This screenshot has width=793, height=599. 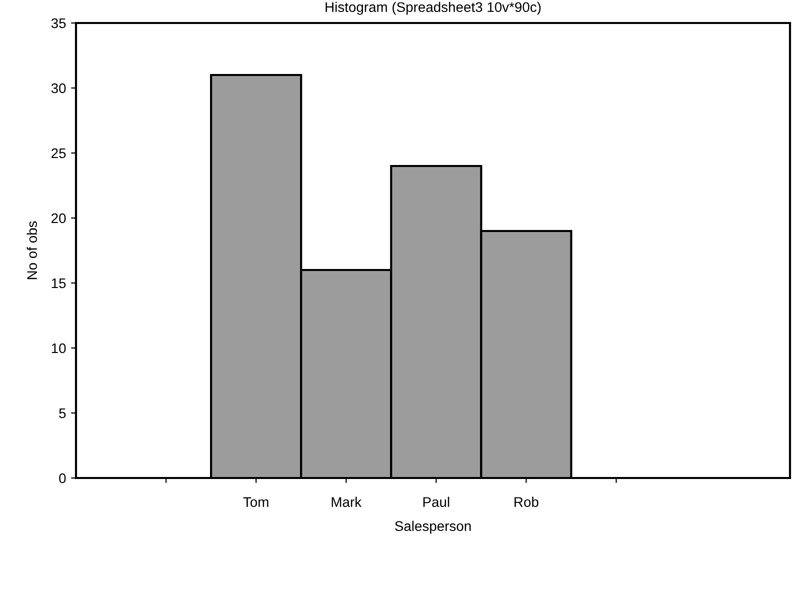 I want to click on y-tick-label: 10, so click(x=59, y=348).